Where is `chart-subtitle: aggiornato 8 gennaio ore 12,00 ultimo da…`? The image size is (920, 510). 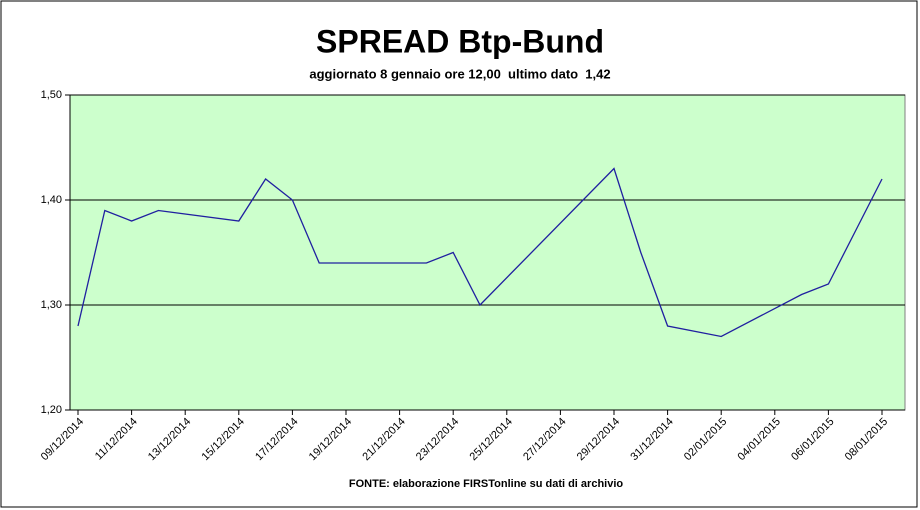
chart-subtitle: aggiornato 8 gennaio ore 12,00 ultimo da… is located at coordinates (459, 73).